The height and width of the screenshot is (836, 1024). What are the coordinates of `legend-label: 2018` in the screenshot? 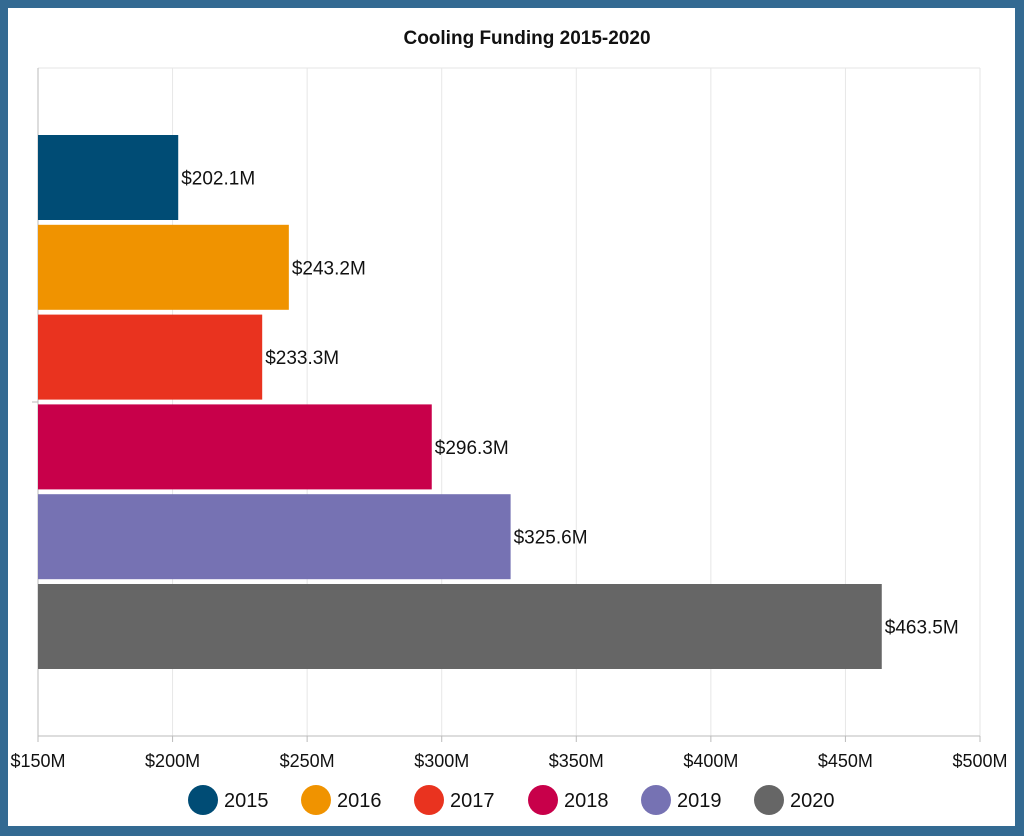 It's located at (586, 801).